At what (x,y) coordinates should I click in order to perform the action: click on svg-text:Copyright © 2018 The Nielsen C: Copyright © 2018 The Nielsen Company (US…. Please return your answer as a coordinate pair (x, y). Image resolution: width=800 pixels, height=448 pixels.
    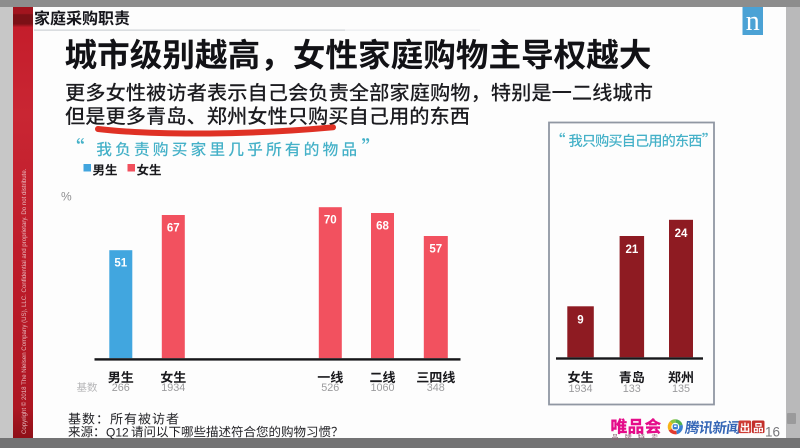
    Looking at the image, I should click on (24, 301).